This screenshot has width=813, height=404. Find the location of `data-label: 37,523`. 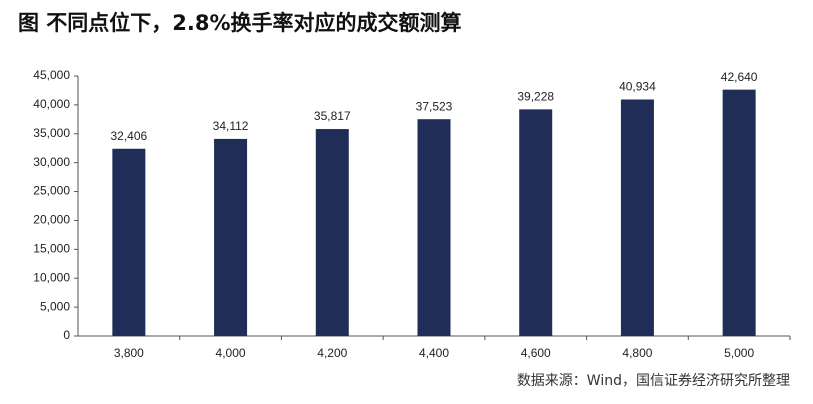

data-label: 37,523 is located at coordinates (434, 106).